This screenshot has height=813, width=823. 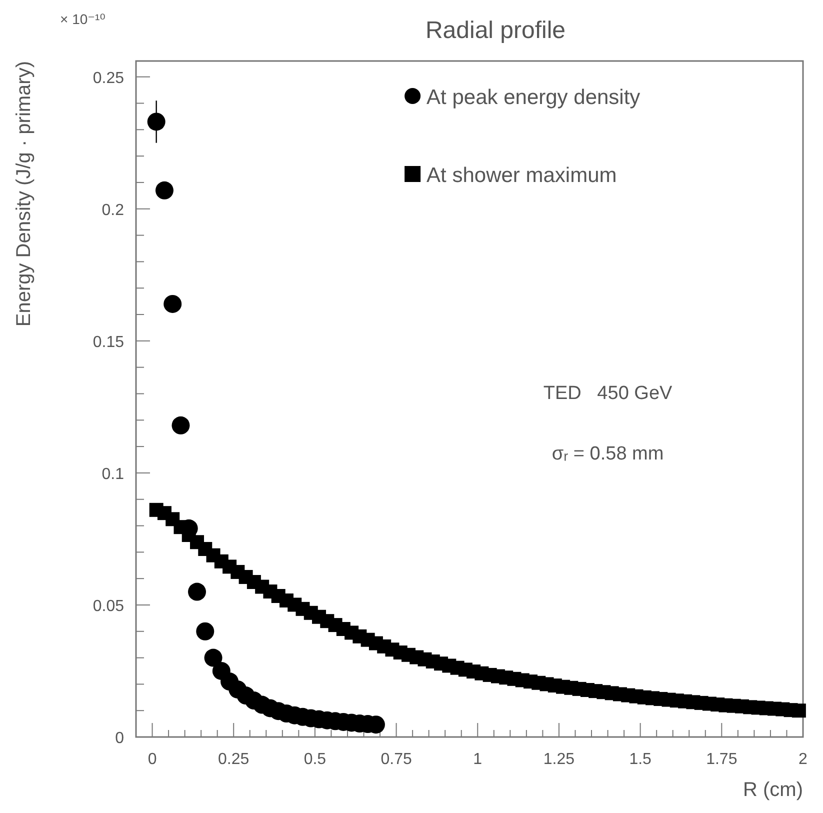 What do you see at coordinates (521, 175) in the screenshot?
I see `legend-label: At shower maximum` at bounding box center [521, 175].